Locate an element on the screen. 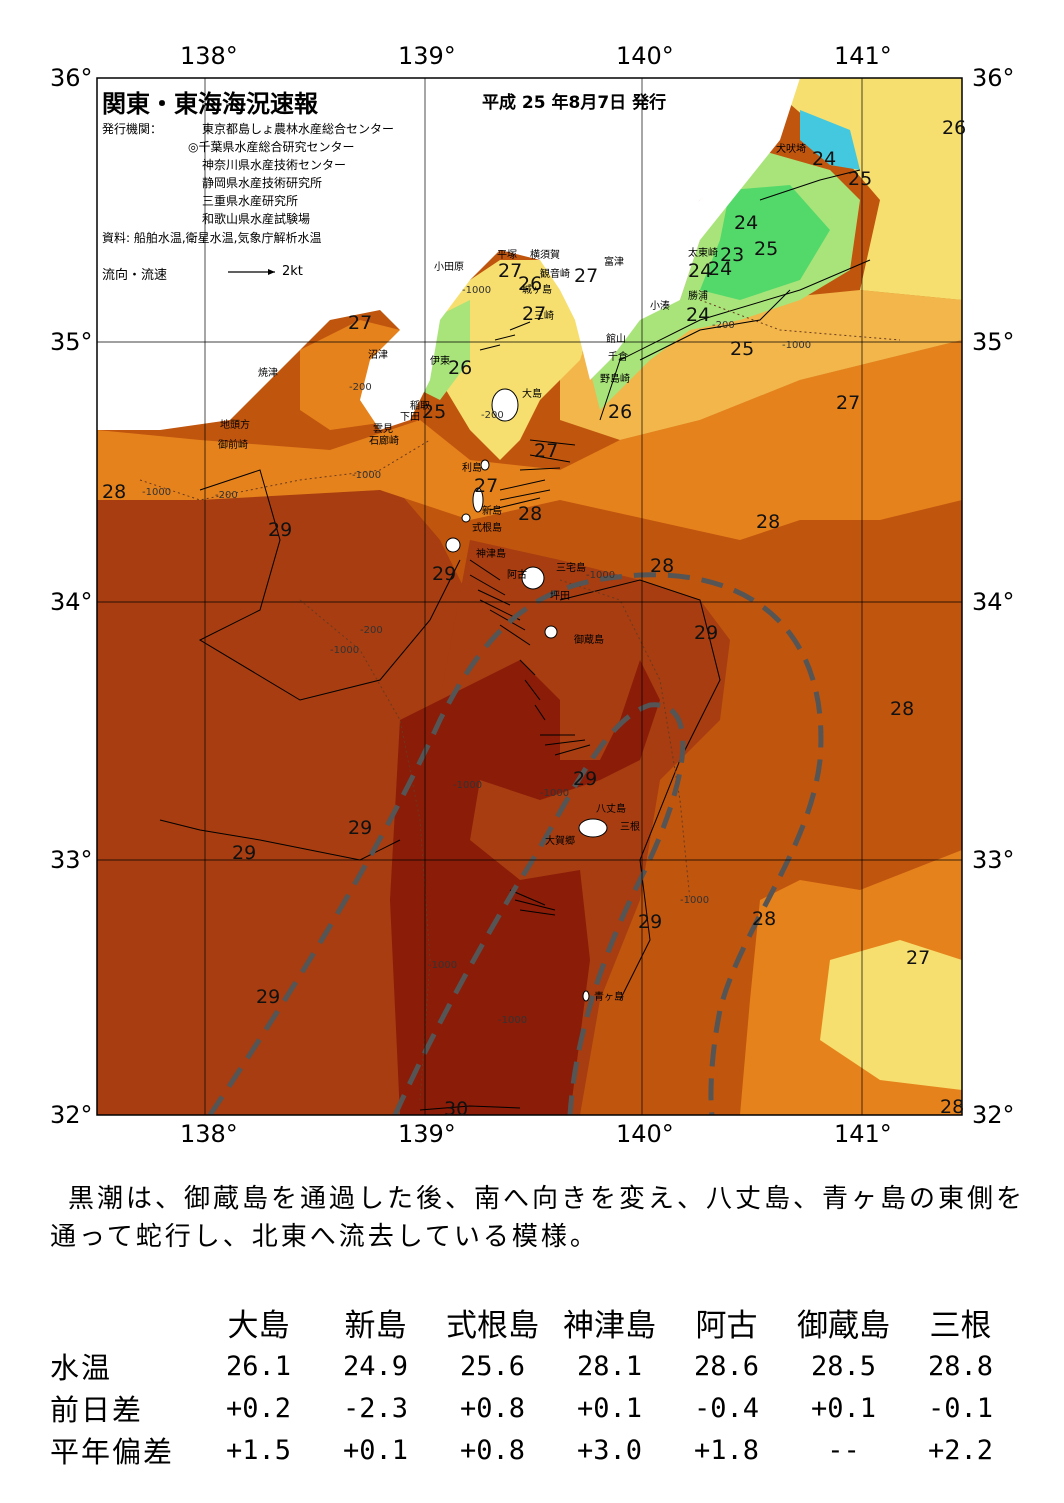  place-numazu: 沼津 is located at coordinates (378, 355).